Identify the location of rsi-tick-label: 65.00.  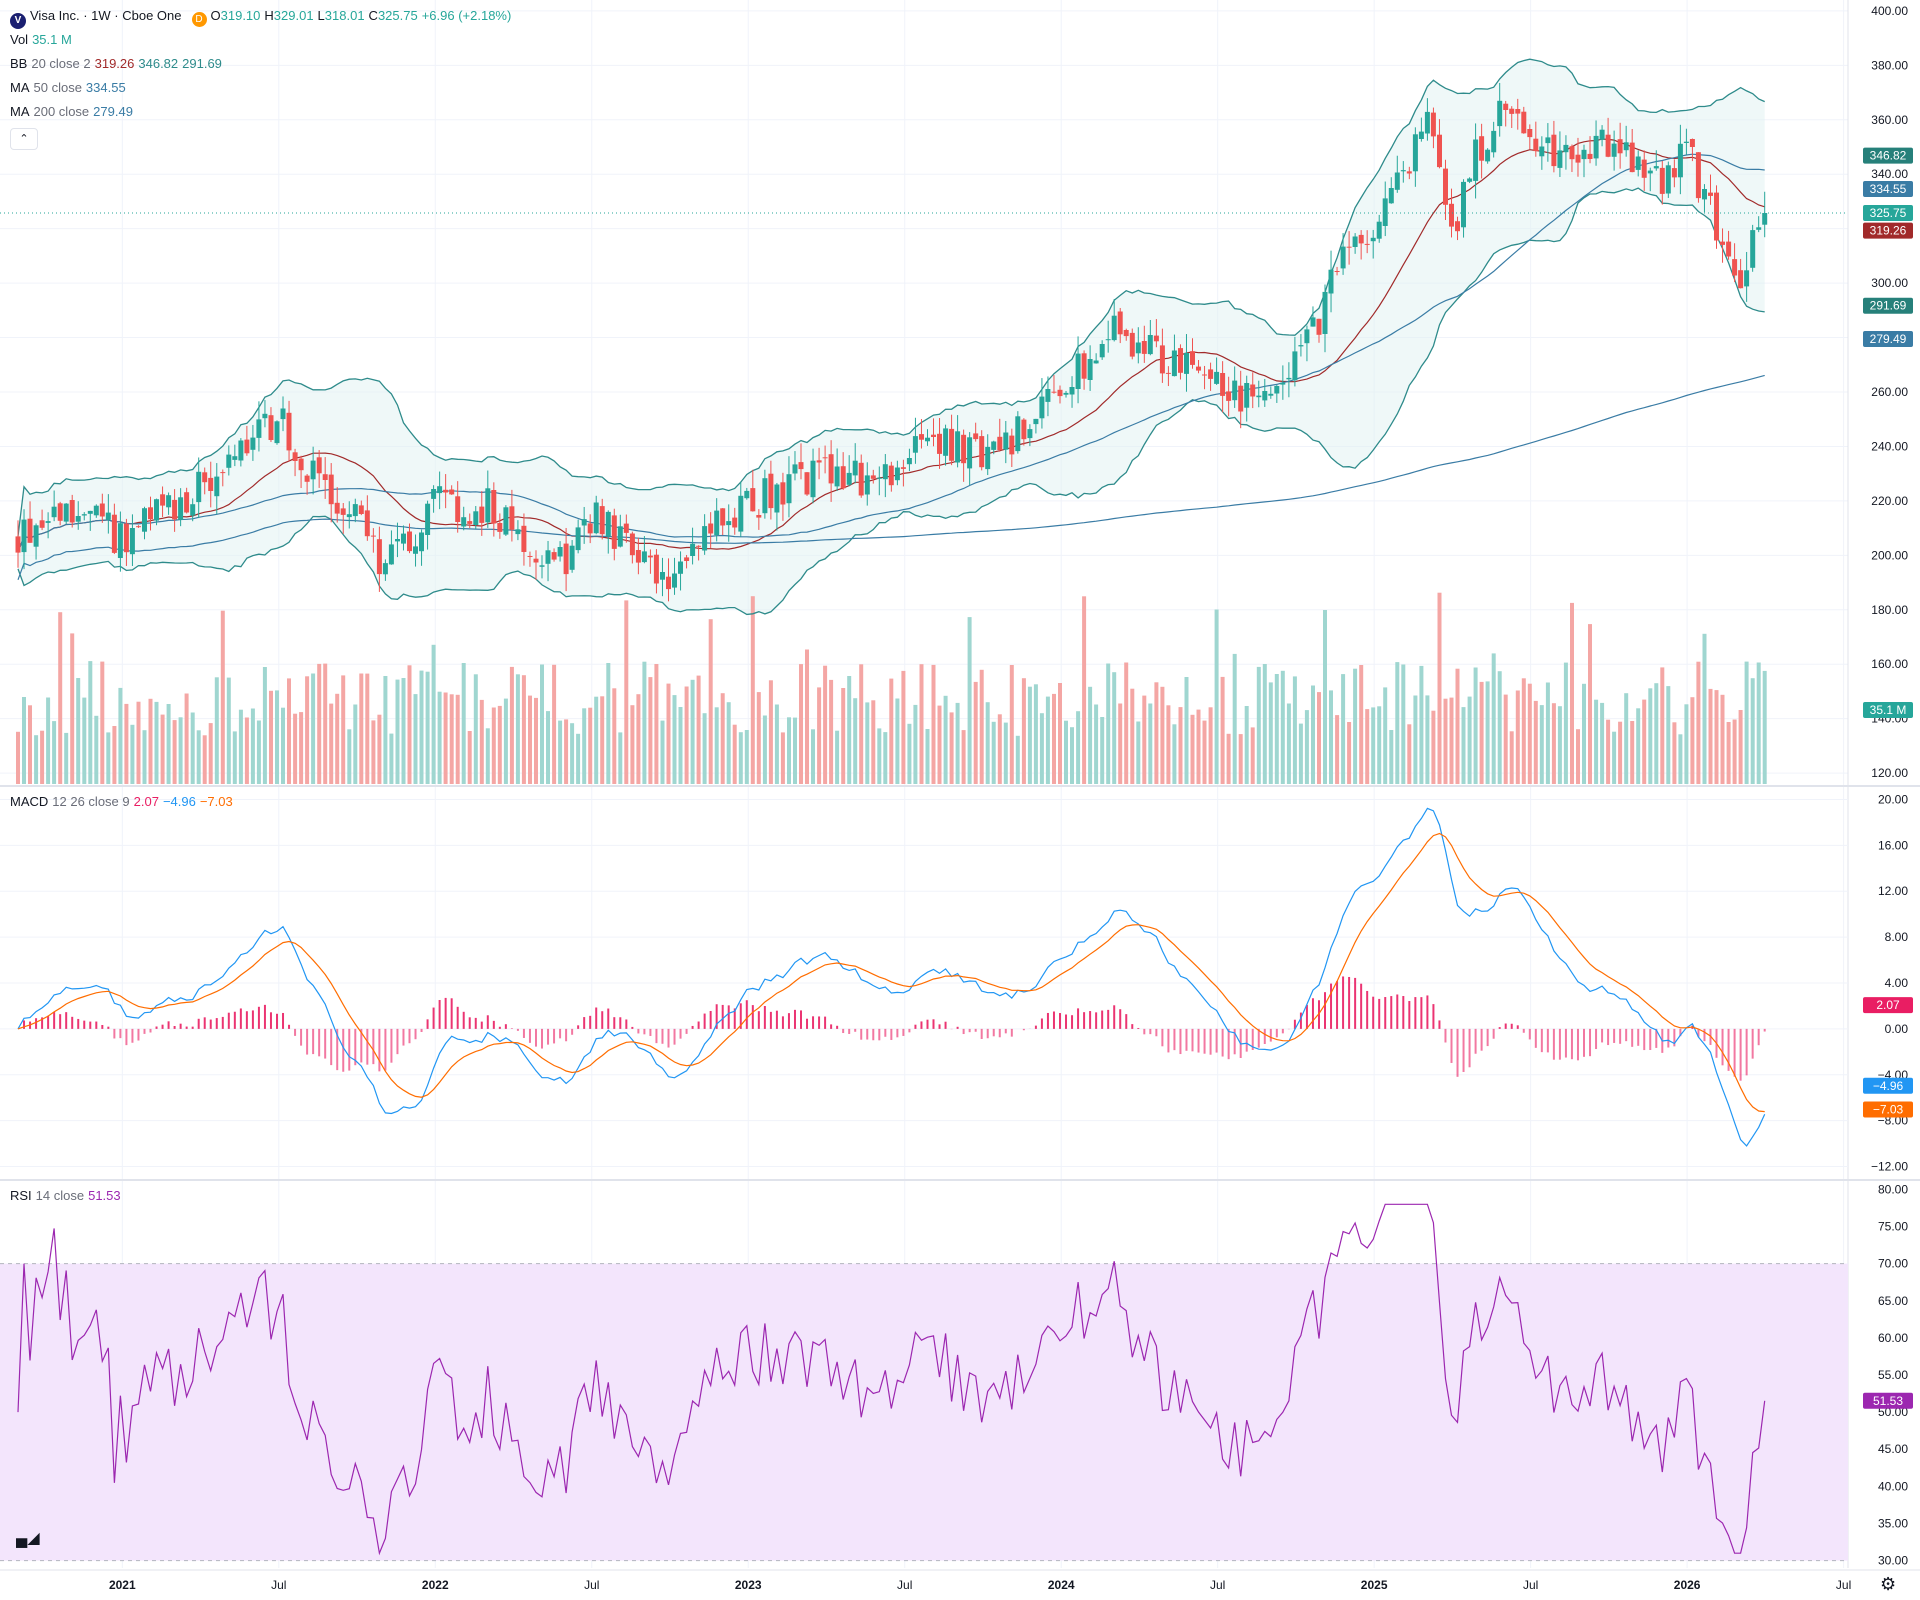
(1893, 1301).